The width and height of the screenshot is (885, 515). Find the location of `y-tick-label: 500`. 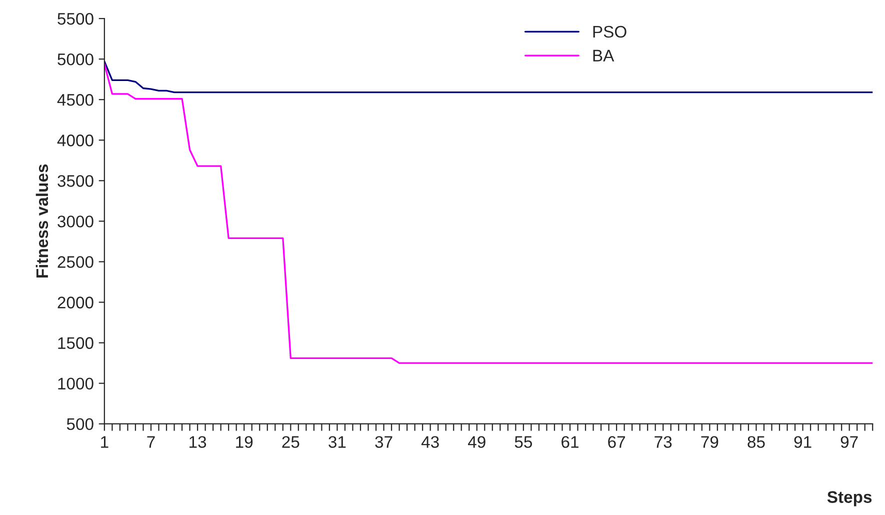

y-tick-label: 500 is located at coordinates (80, 424).